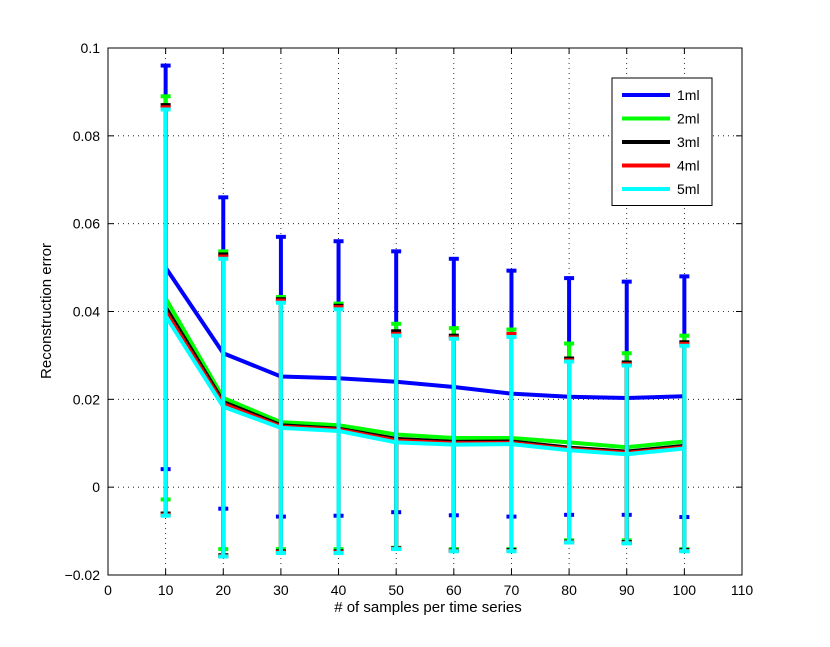  I want to click on legend-label: 3ml, so click(688, 142).